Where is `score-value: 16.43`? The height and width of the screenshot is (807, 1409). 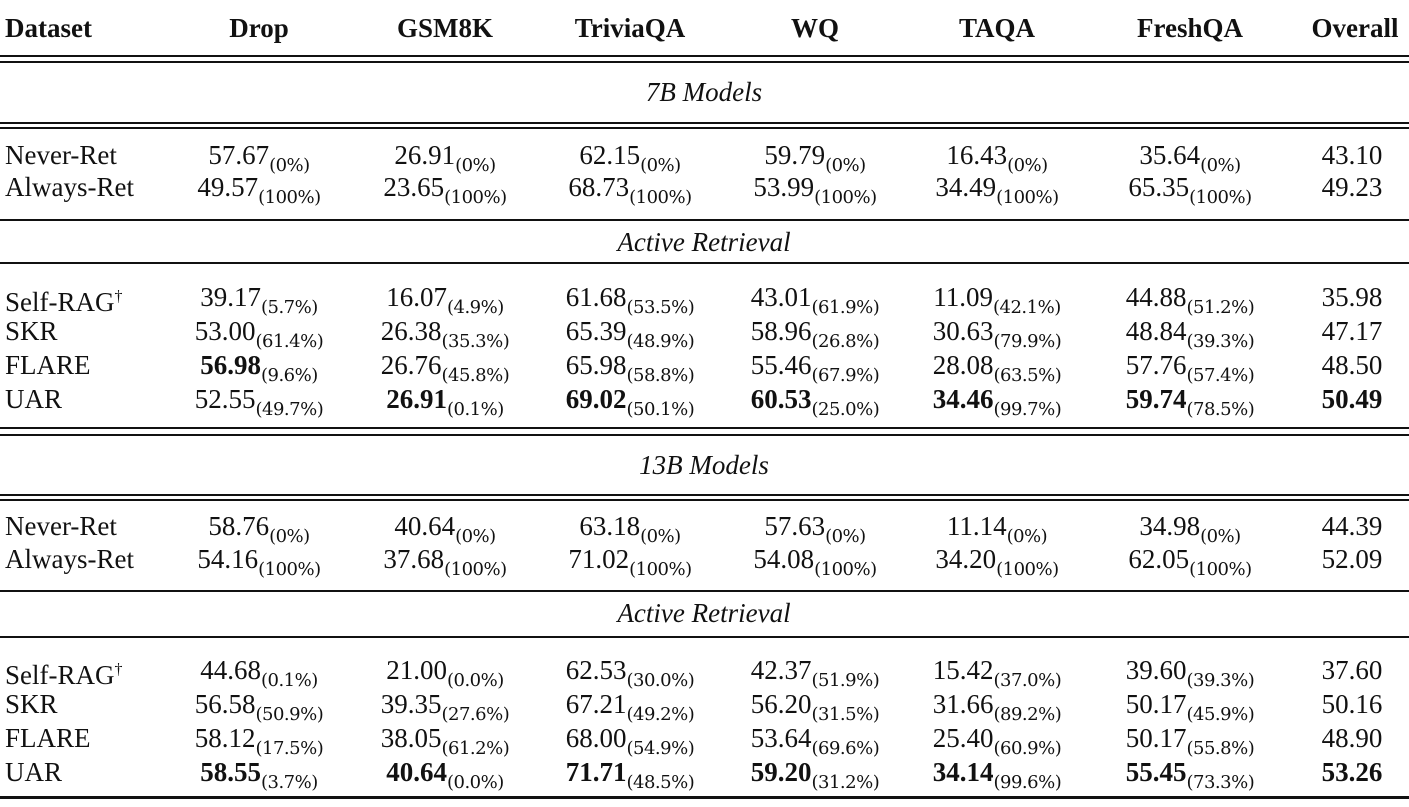
score-value: 16.43 is located at coordinates (977, 155).